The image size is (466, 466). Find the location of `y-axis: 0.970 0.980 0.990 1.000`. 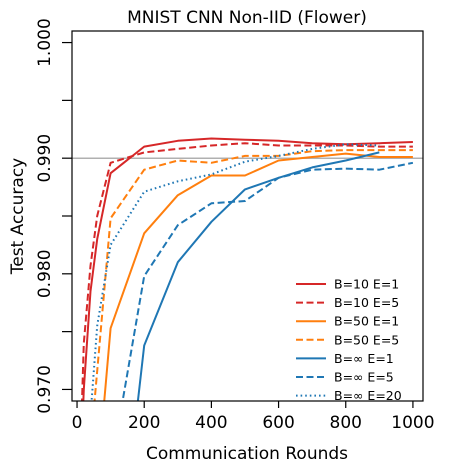

y-axis: 0.970 0.980 0.990 1.000 is located at coordinates (53, 216).